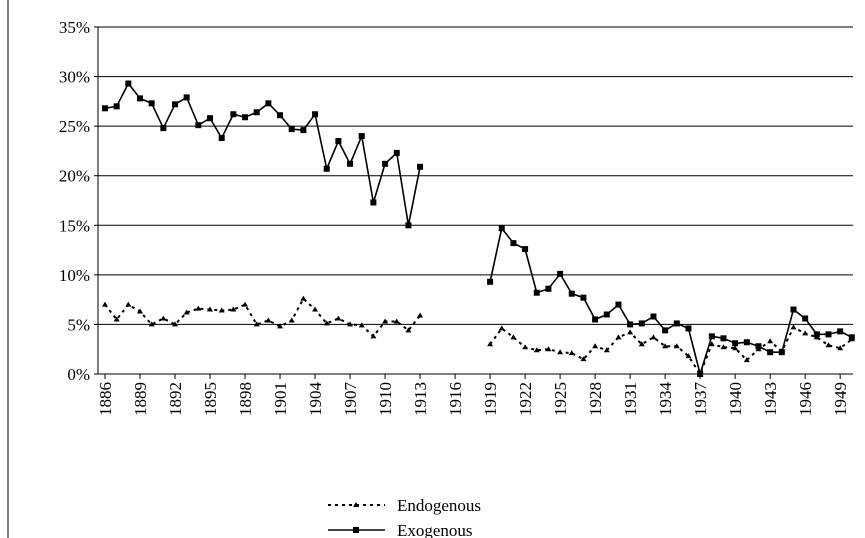  What do you see at coordinates (490, 399) in the screenshot?
I see `x-tick-label: 1919` at bounding box center [490, 399].